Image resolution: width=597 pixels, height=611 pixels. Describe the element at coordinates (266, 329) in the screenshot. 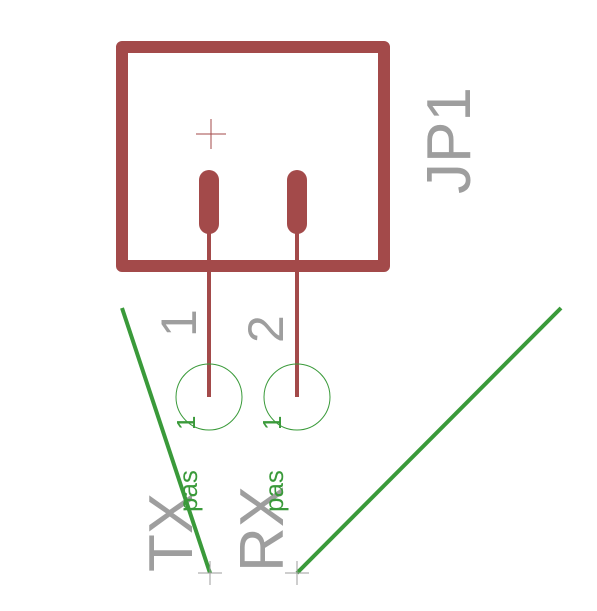

I see `pin-2-number: 2` at that location.